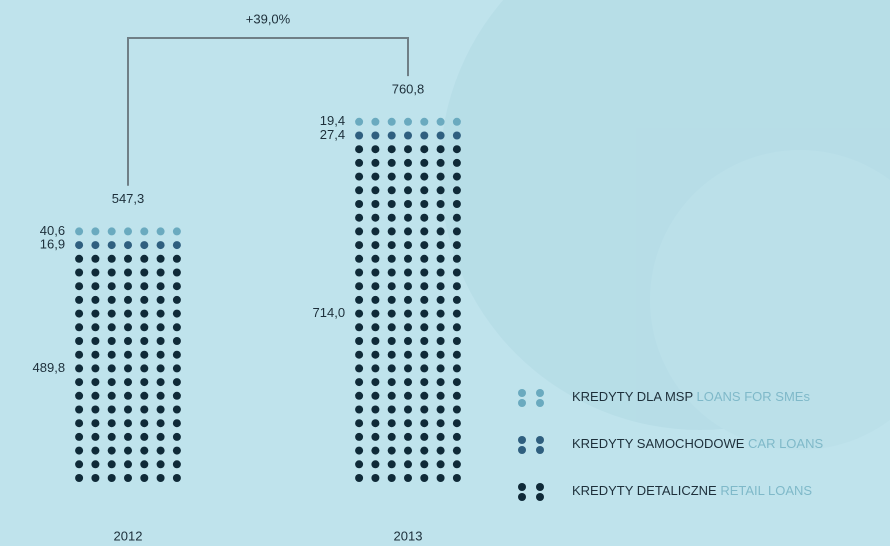 This screenshot has width=890, height=546. I want to click on total-label: 760,8, so click(408, 89).